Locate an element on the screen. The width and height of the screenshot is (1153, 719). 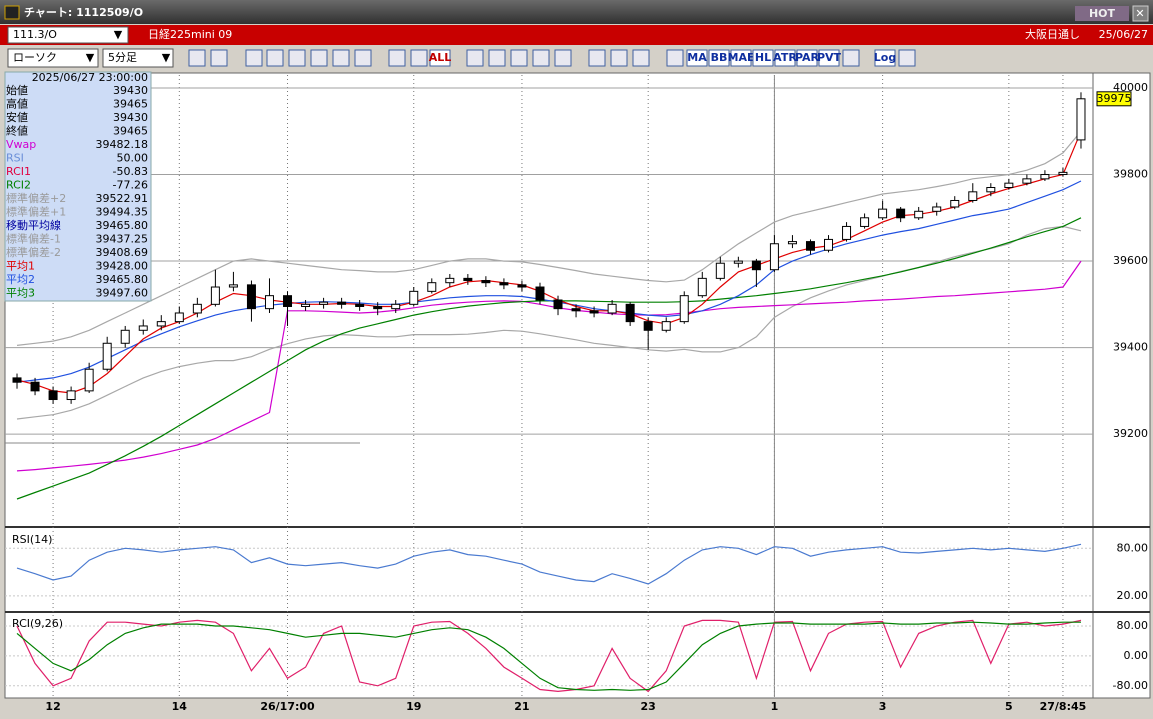
close-icon: ✕ is located at coordinates (1139, 13).